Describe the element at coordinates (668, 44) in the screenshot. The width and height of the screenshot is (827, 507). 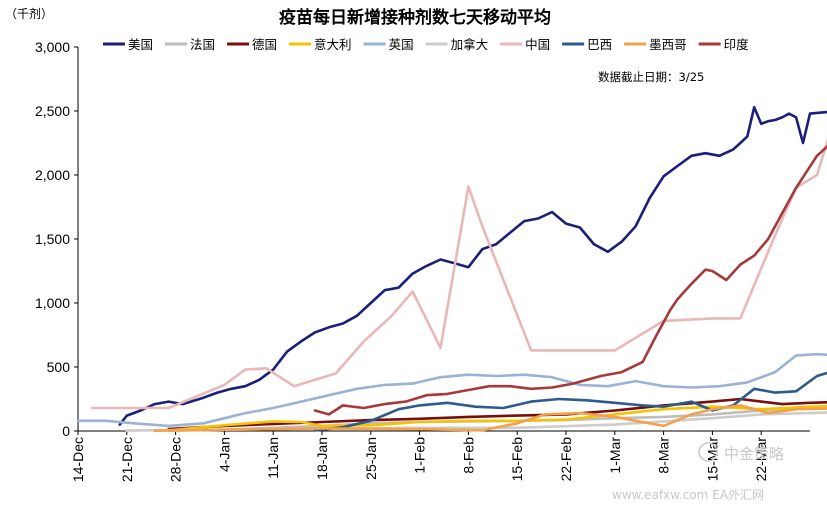
I see `legend-label: 墨西哥` at that location.